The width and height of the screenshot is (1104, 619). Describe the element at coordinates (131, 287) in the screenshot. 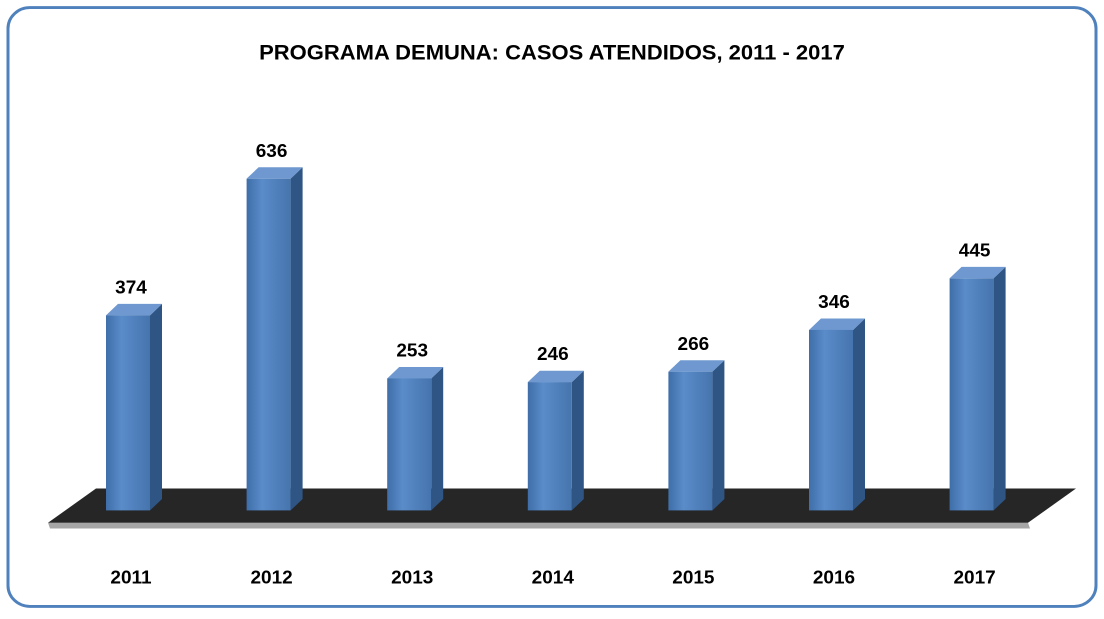

I see `value-label: 374` at that location.